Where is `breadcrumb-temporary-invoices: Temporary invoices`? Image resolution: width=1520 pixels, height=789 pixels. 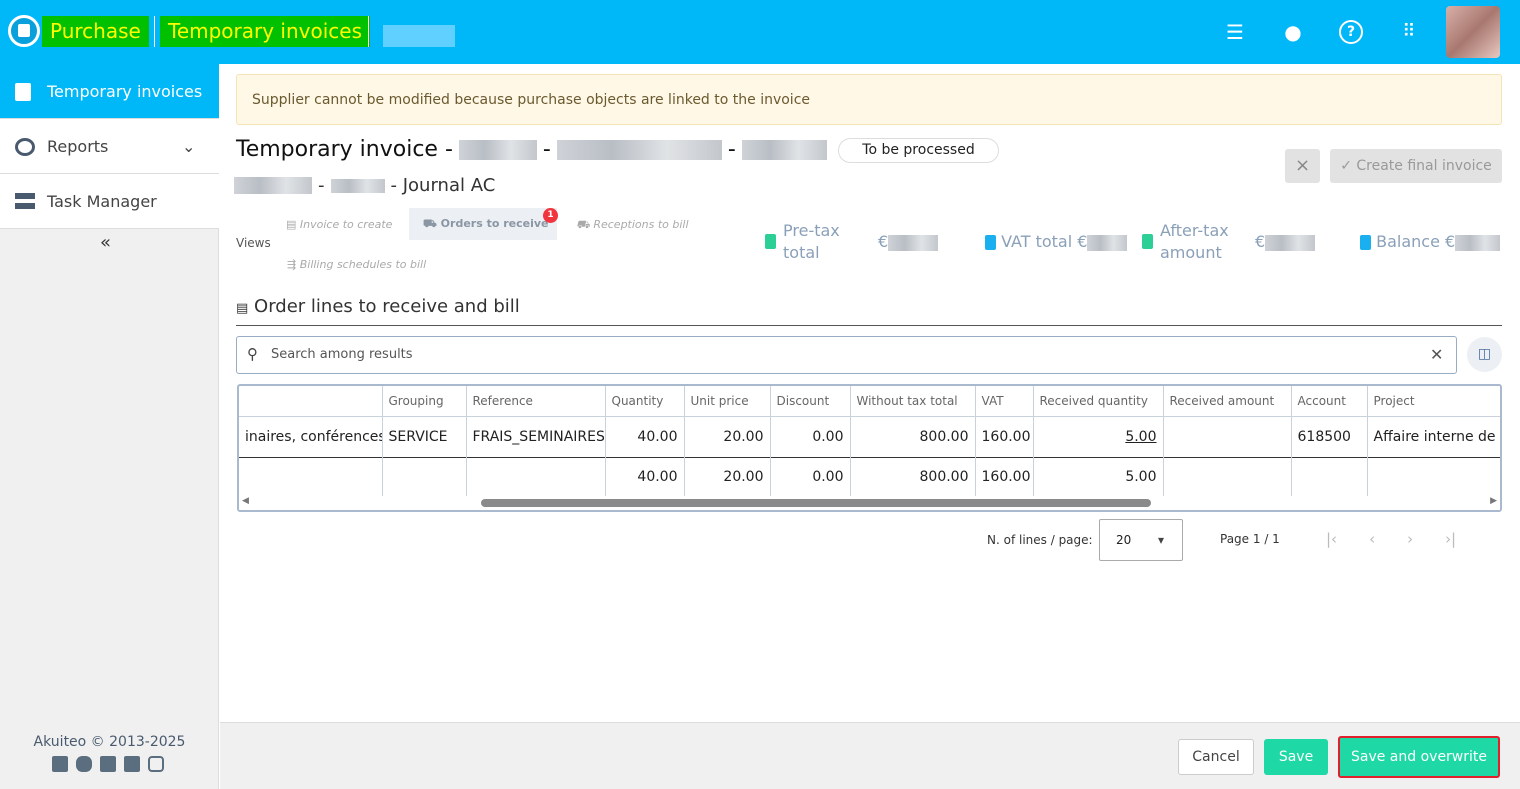
breadcrumb-temporary-invoices: Temporary invoices is located at coordinates (265, 31).